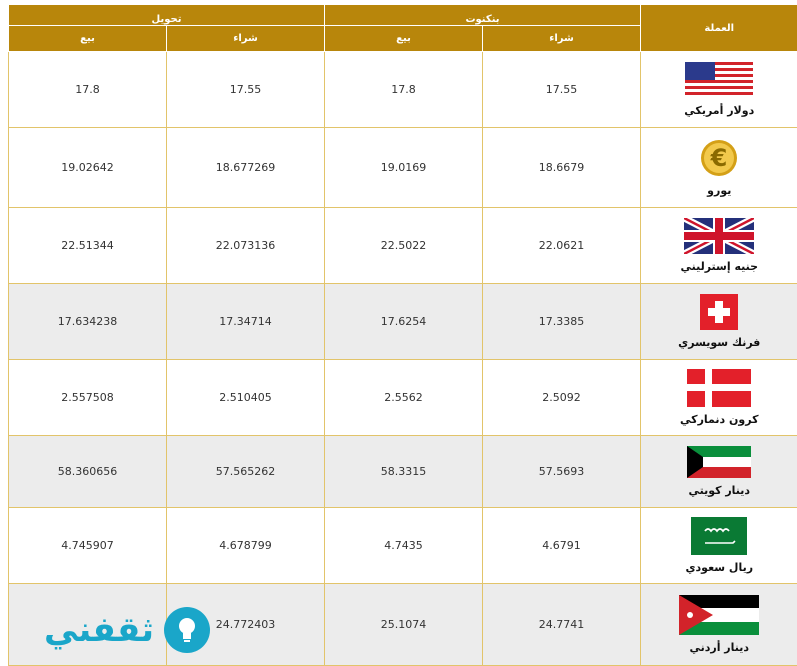  What do you see at coordinates (245, 245) in the screenshot?
I see `transfer-buy-cell: 22.073136` at bounding box center [245, 245].